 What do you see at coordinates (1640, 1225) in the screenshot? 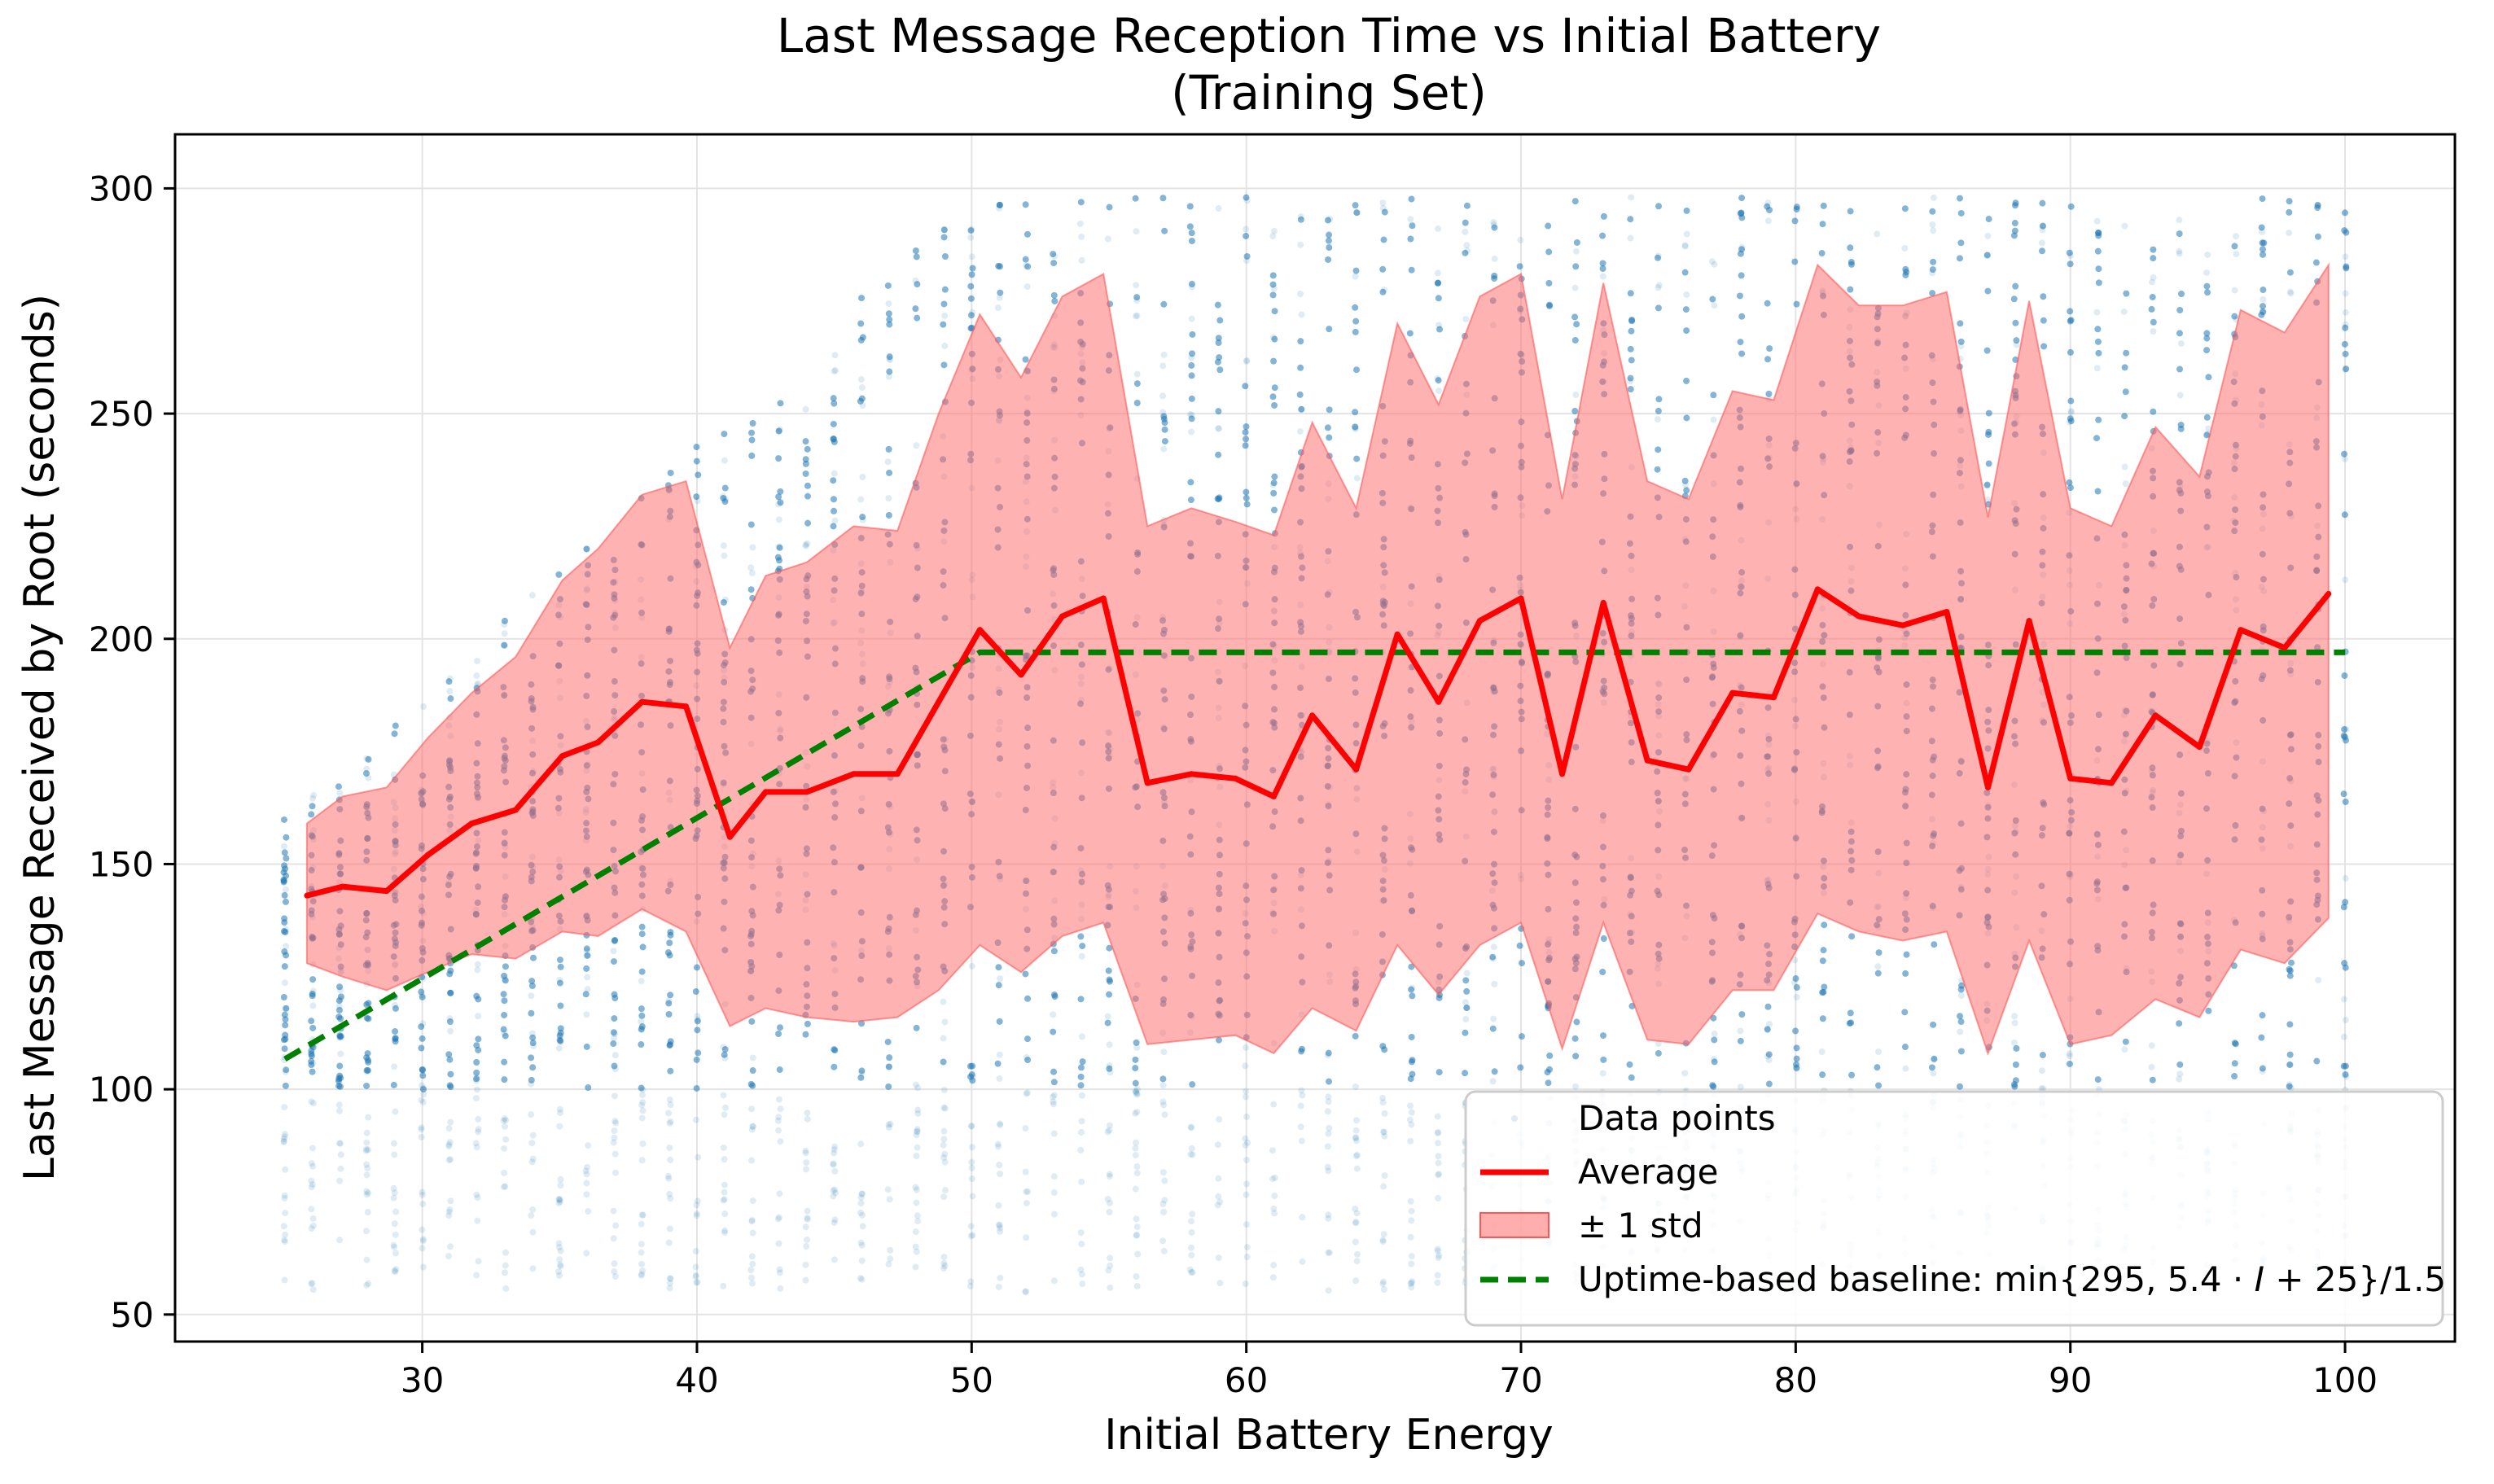
I see `legend-label-std: ± 1 std` at bounding box center [1640, 1225].